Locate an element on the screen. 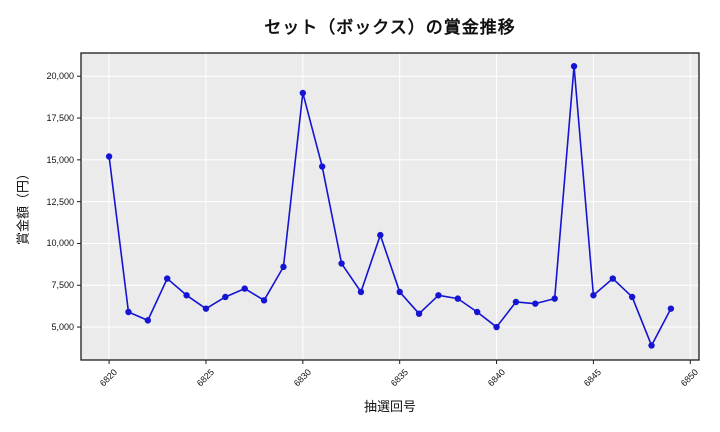 Image resolution: width=720 pixels, height=432 pixels. y-tick-label: 5,000 is located at coordinates (62, 327).